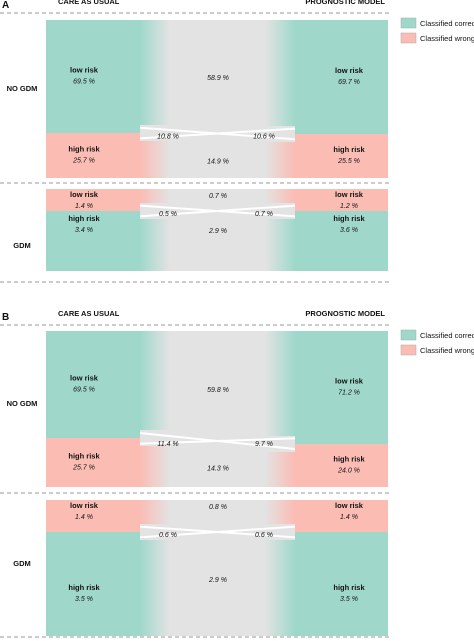 The width and height of the screenshot is (474, 641). I want to click on panel-letter: A, so click(5, 5).